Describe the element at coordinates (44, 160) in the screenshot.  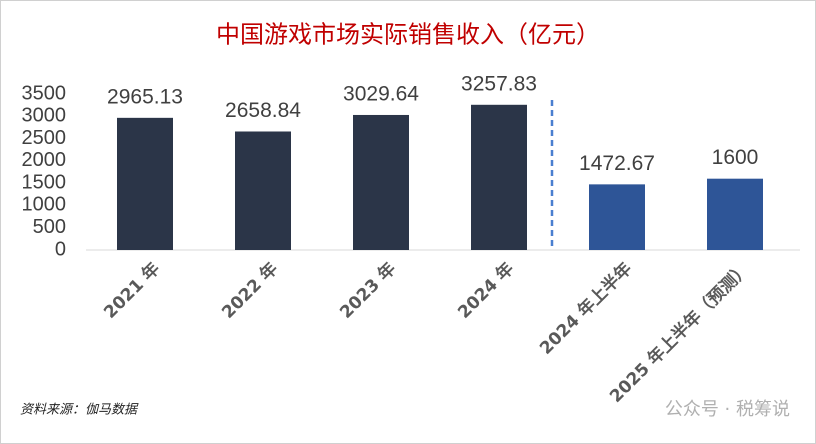
I see `y-tick-label: 2000` at that location.